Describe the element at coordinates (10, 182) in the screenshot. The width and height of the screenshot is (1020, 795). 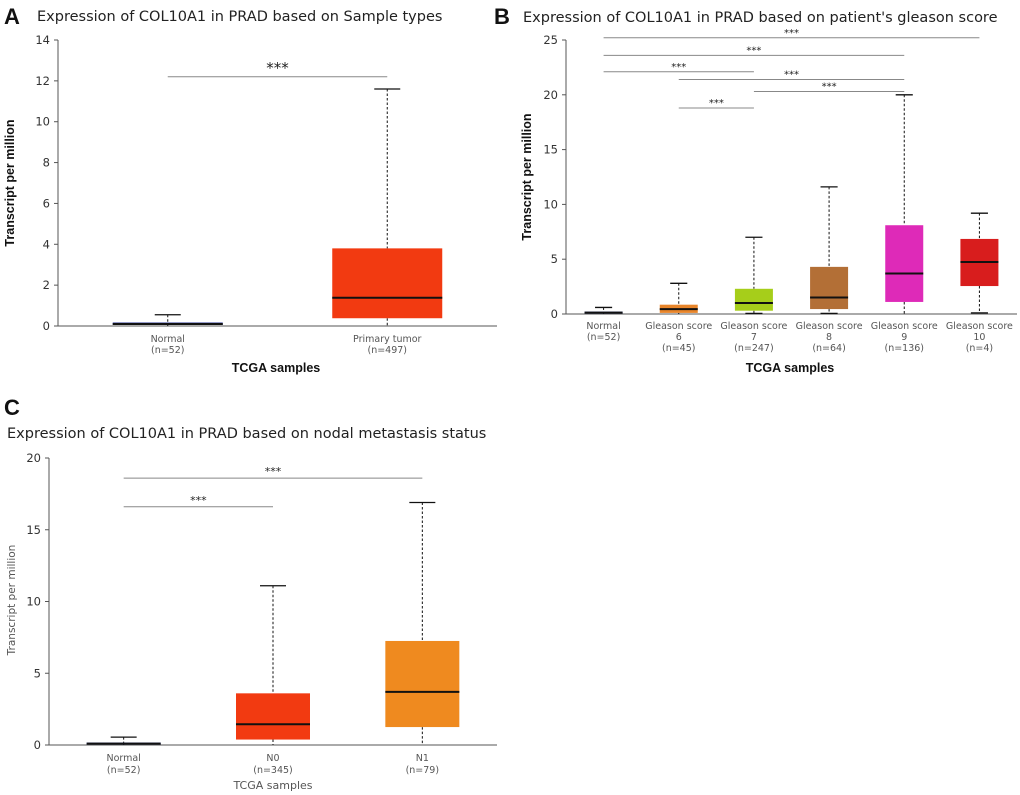
I see `panel-a-ylabel: Transcript per million` at that location.